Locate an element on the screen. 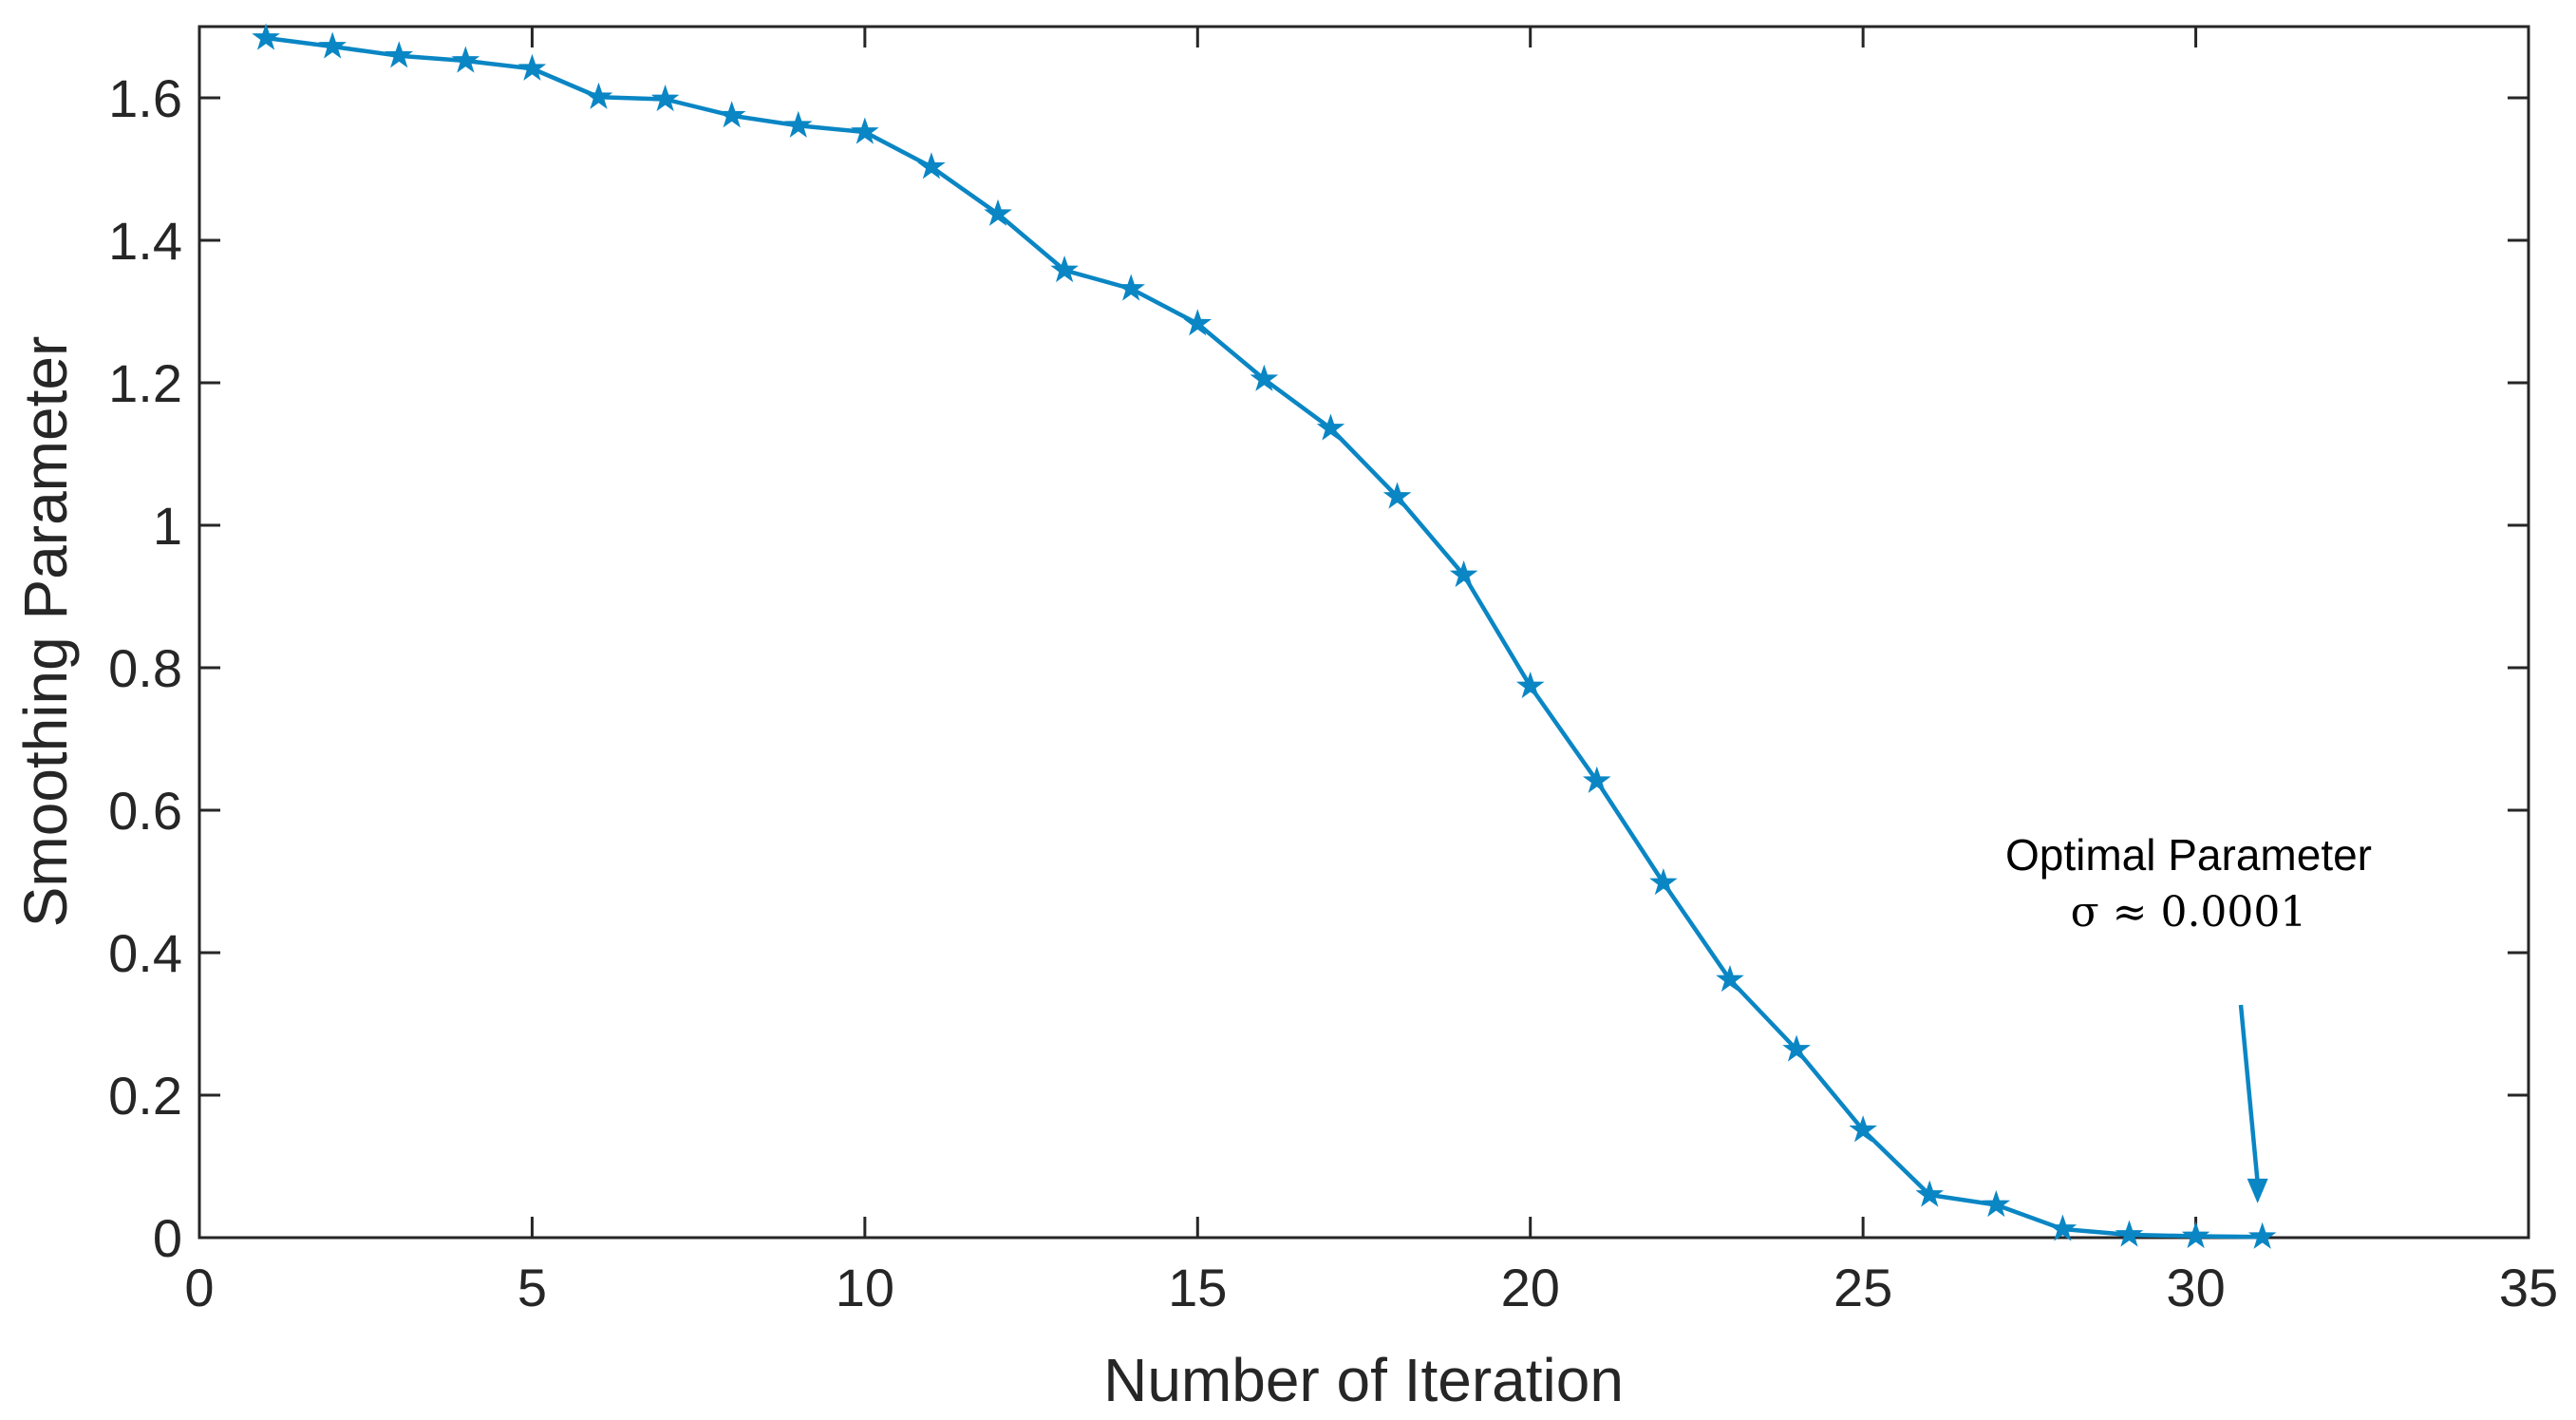 This screenshot has width=2576, height=1420. y-axis-title: Smoothing Parameter is located at coordinates (45, 632).